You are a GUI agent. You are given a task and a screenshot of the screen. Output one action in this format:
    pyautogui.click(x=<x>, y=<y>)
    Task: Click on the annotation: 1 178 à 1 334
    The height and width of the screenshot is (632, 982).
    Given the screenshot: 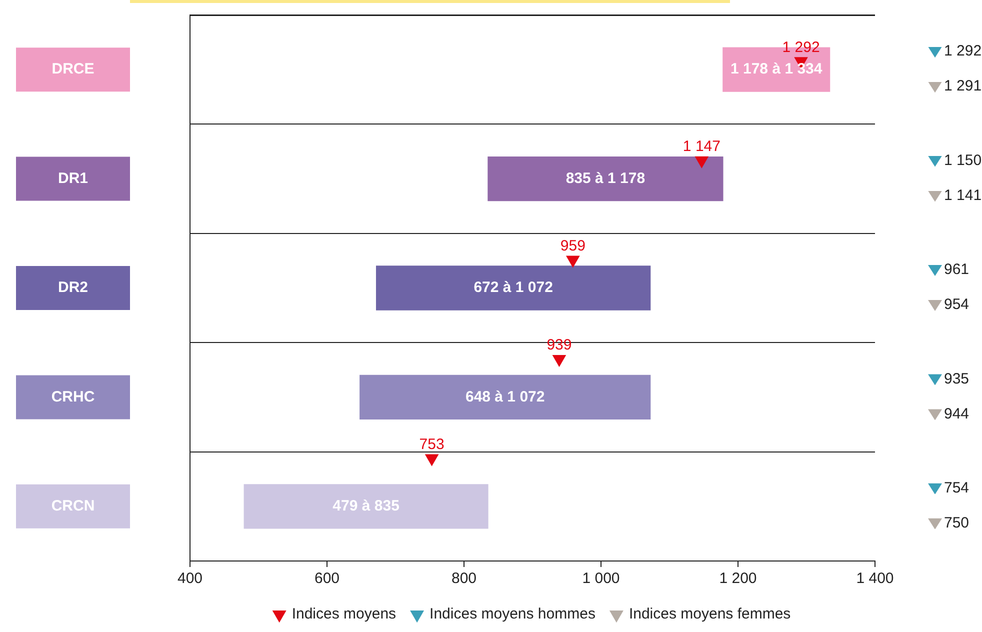 What is the action you would take?
    pyautogui.click(x=776, y=69)
    